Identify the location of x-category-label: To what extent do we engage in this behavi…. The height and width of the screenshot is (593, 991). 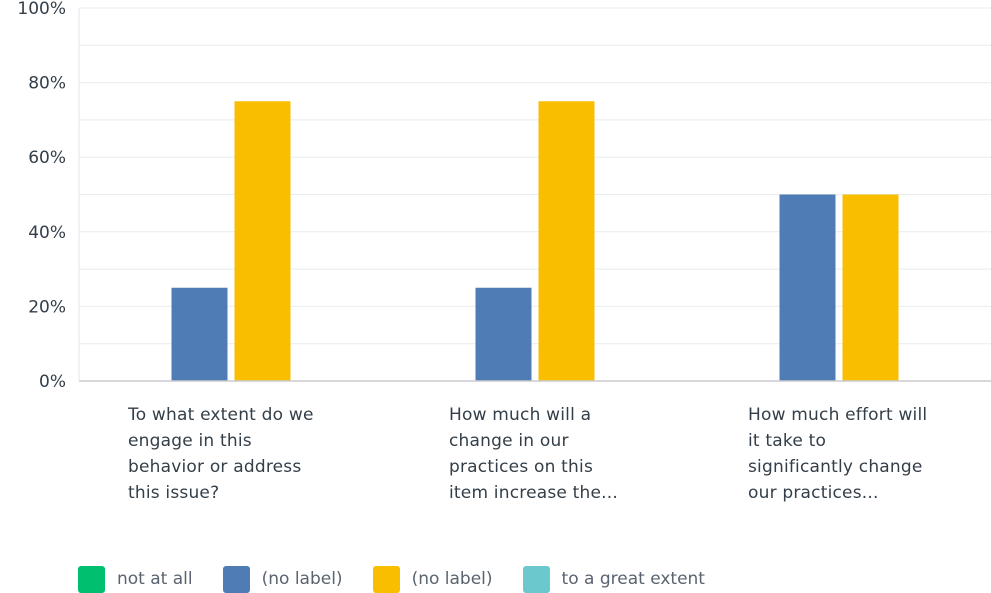
(243, 454).